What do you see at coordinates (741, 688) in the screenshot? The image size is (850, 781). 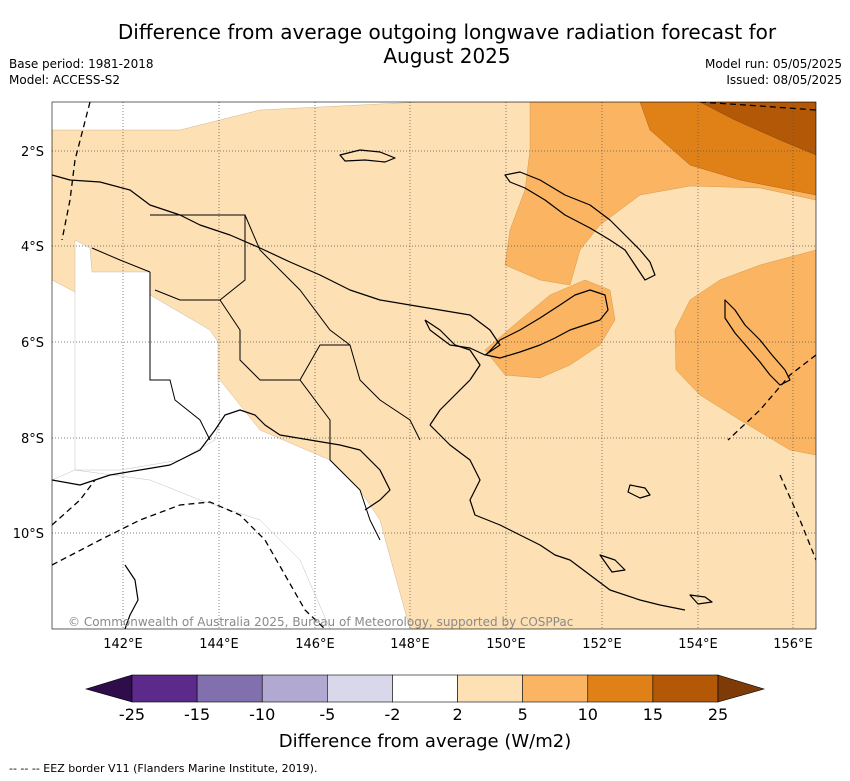 I see `colorbar-over-triangle` at bounding box center [741, 688].